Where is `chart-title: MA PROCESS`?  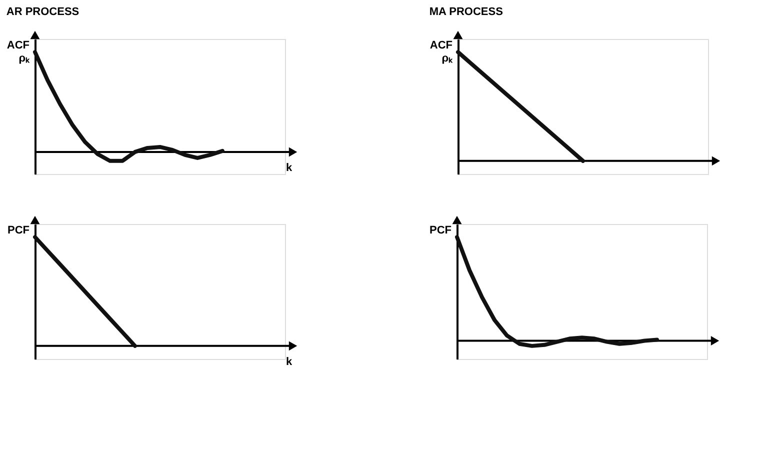
chart-title: MA PROCESS is located at coordinates (466, 12).